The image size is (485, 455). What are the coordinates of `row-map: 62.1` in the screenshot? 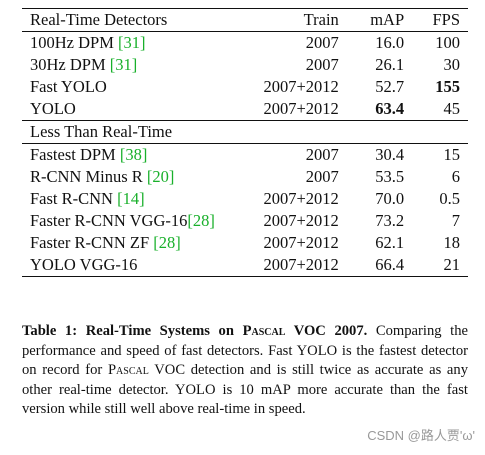 It's located at (390, 242).